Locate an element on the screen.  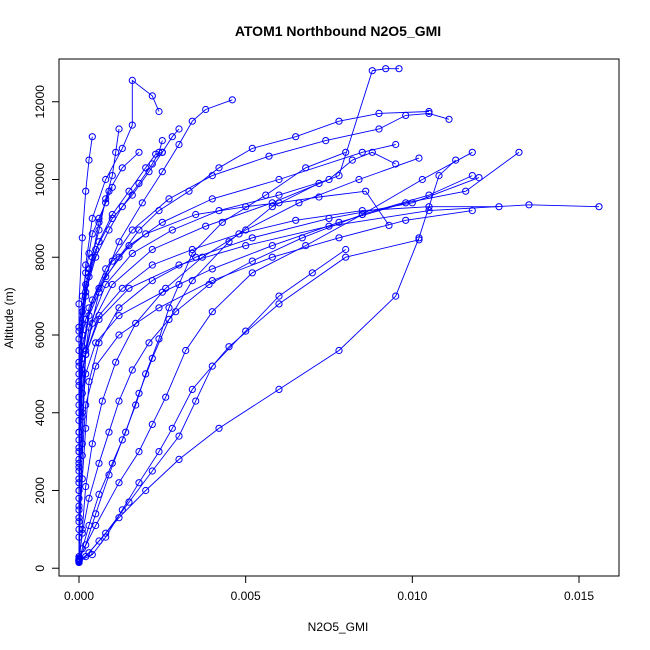
x-tick-label: 0.015 is located at coordinates (579, 596).